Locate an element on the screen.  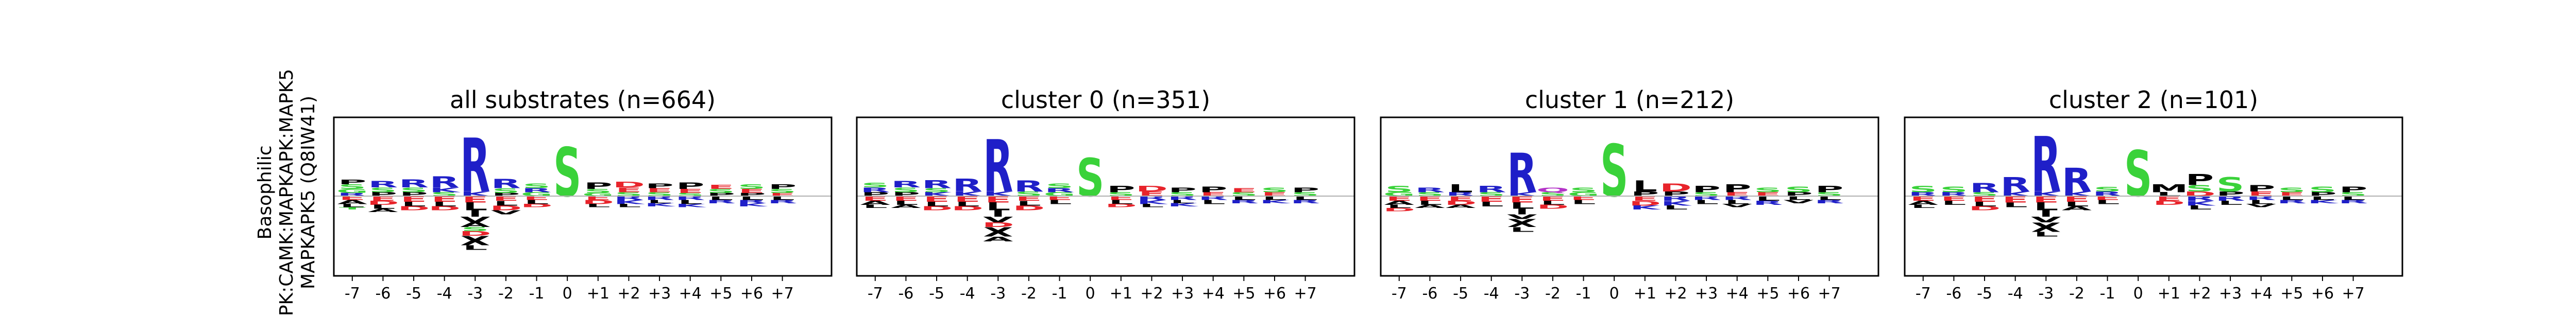
logo-letter-G: G is located at coordinates (598, 194).